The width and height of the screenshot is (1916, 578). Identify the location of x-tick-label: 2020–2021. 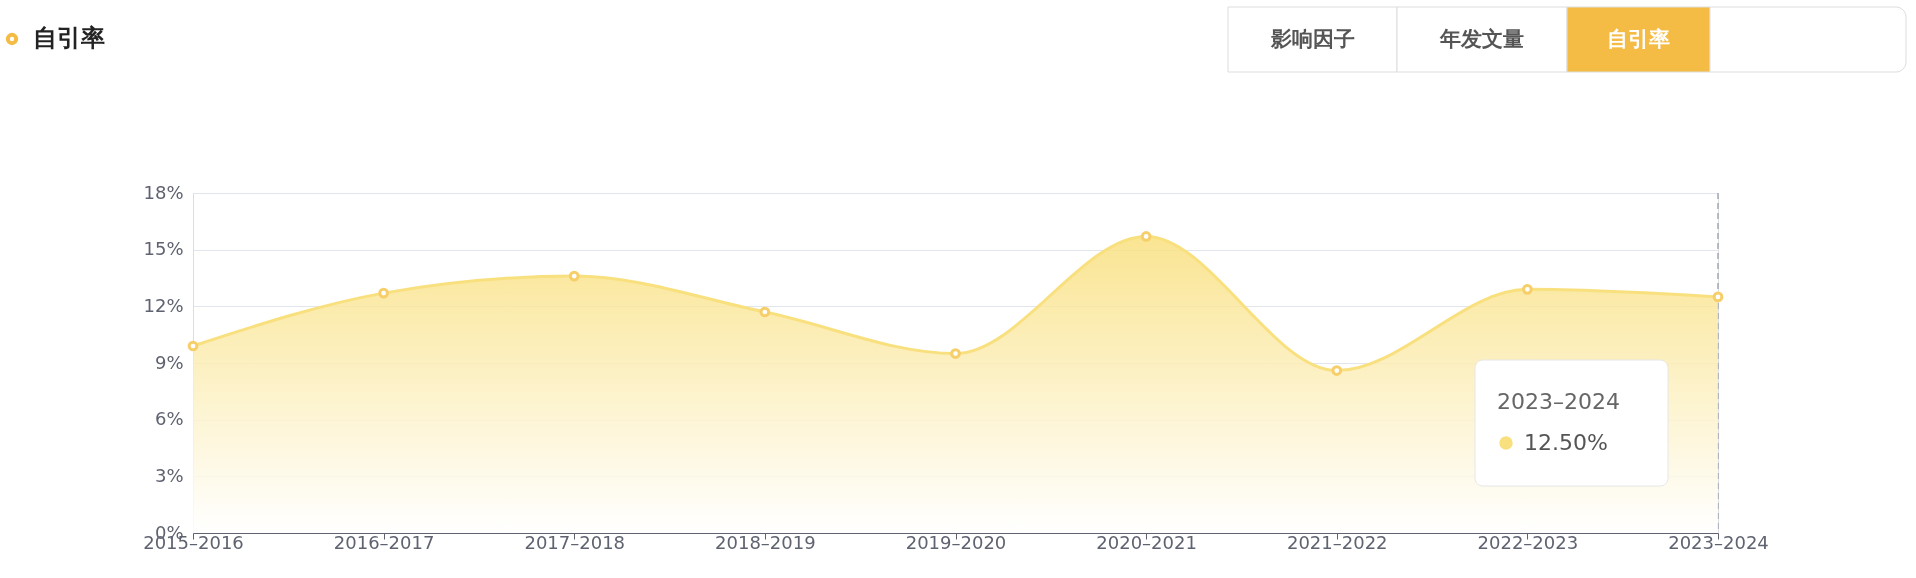
(1146, 542).